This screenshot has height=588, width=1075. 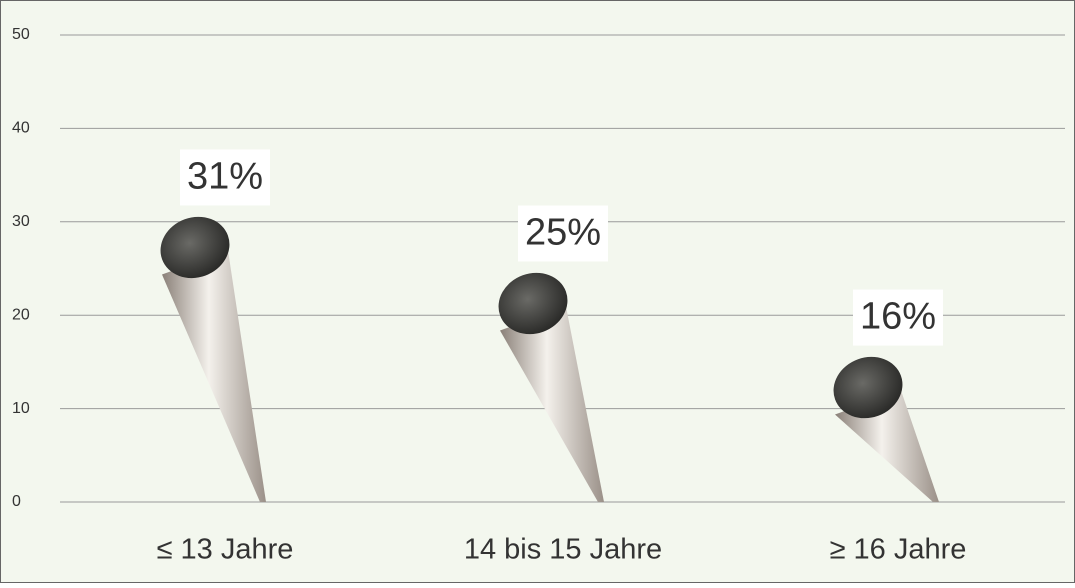 I want to click on value-label: 31%, so click(x=225, y=176).